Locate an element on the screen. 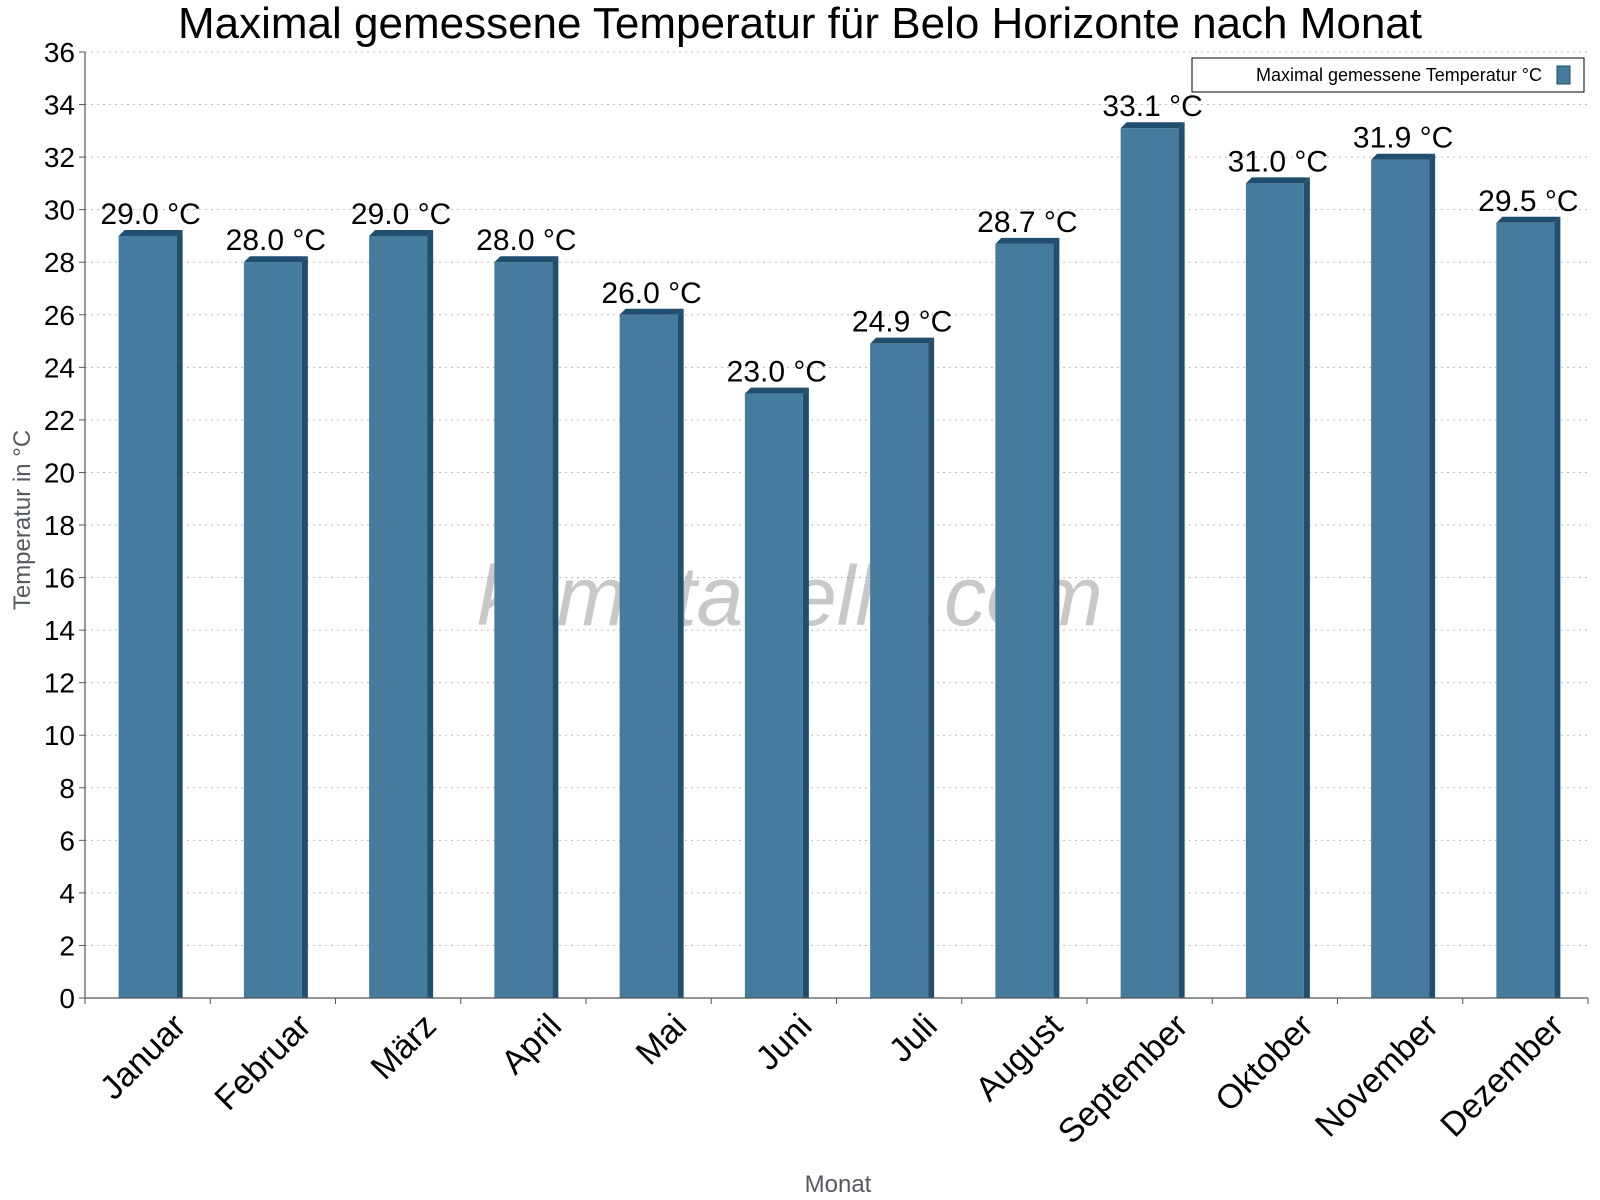 The width and height of the screenshot is (1600, 1200). data-label: 31.0 °C is located at coordinates (1278, 161).